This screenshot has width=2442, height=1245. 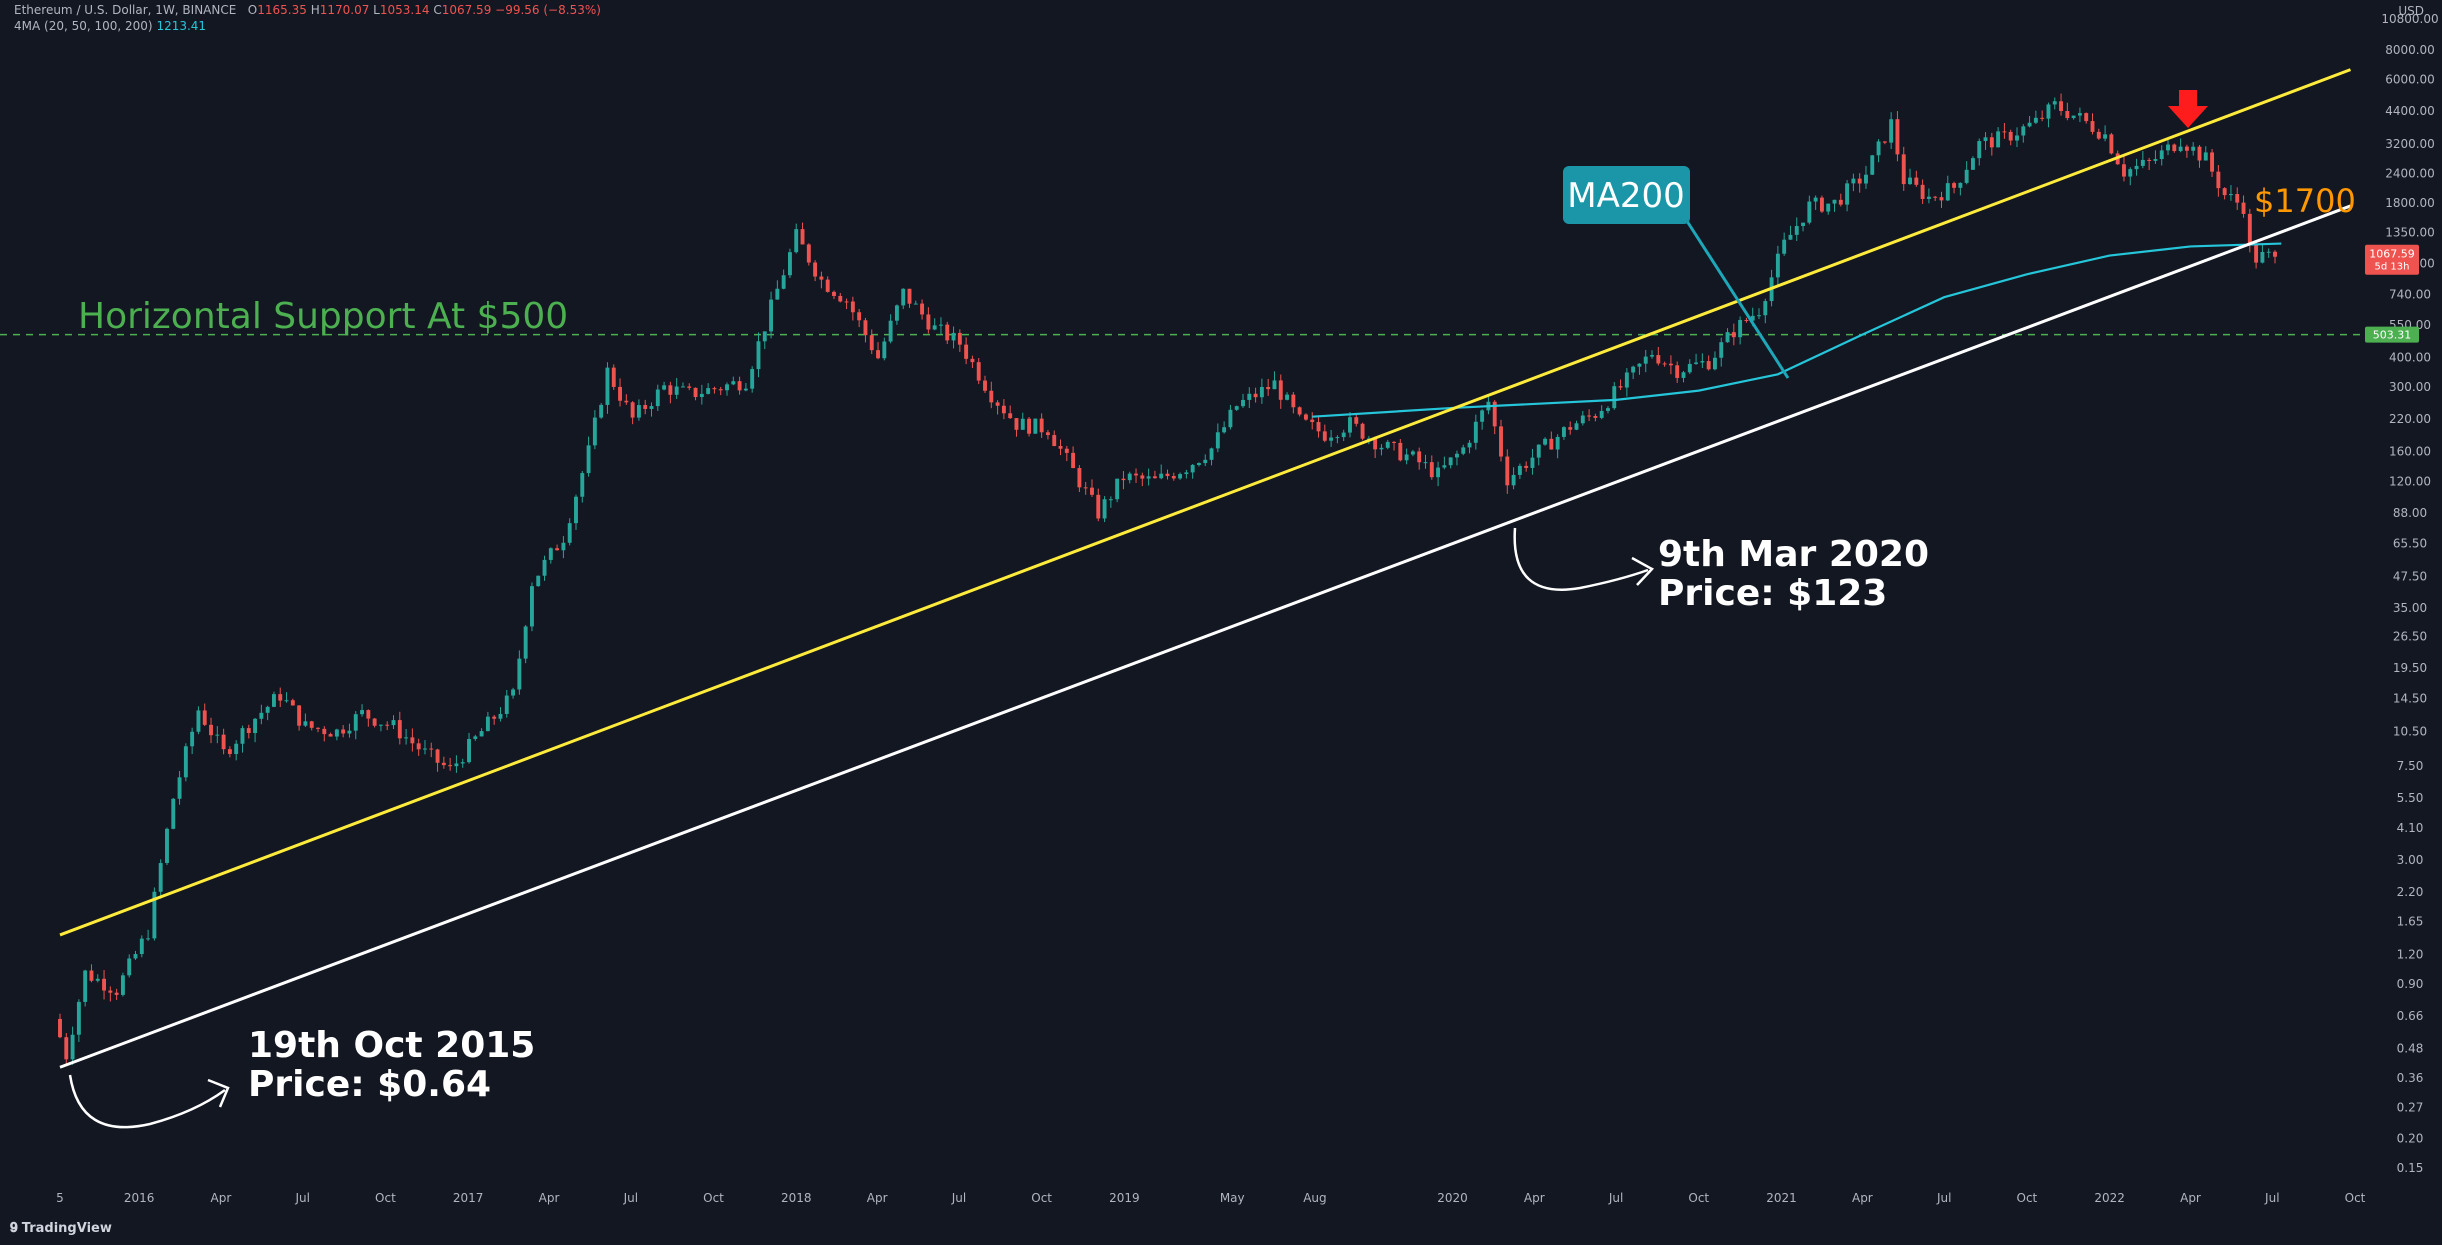 I want to click on y-tick-label: 2.20, so click(x=2410, y=892).